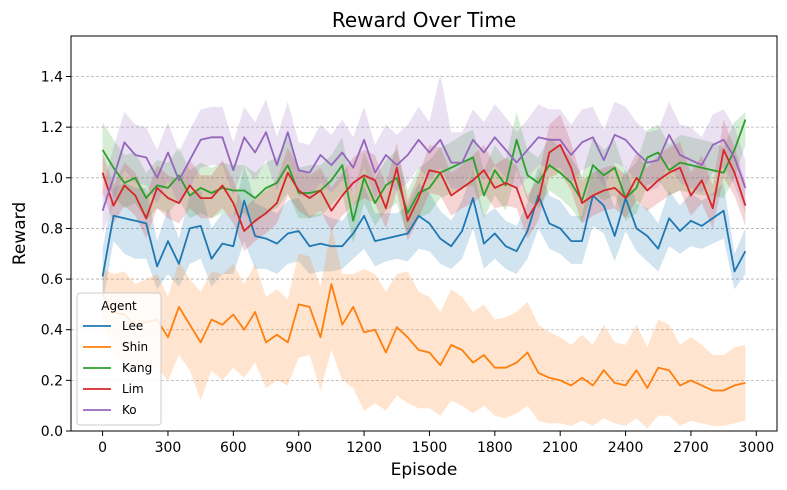 The height and width of the screenshot is (490, 787). What do you see at coordinates (135, 347) in the screenshot?
I see `legend-label-shin: Shin` at bounding box center [135, 347].